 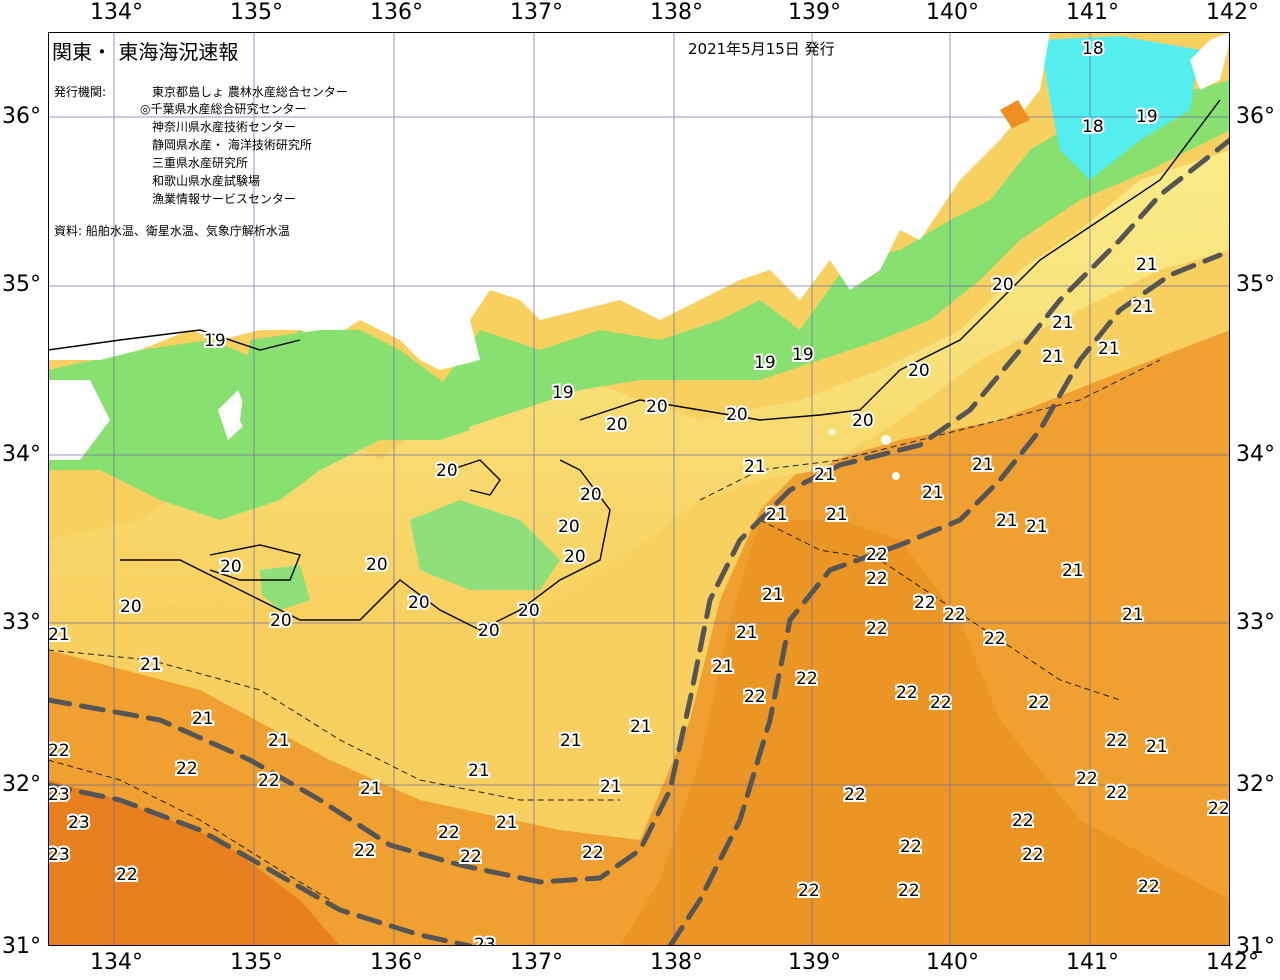 What do you see at coordinates (1255, 622) in the screenshot?
I see `lat-label-right: 33°` at bounding box center [1255, 622].